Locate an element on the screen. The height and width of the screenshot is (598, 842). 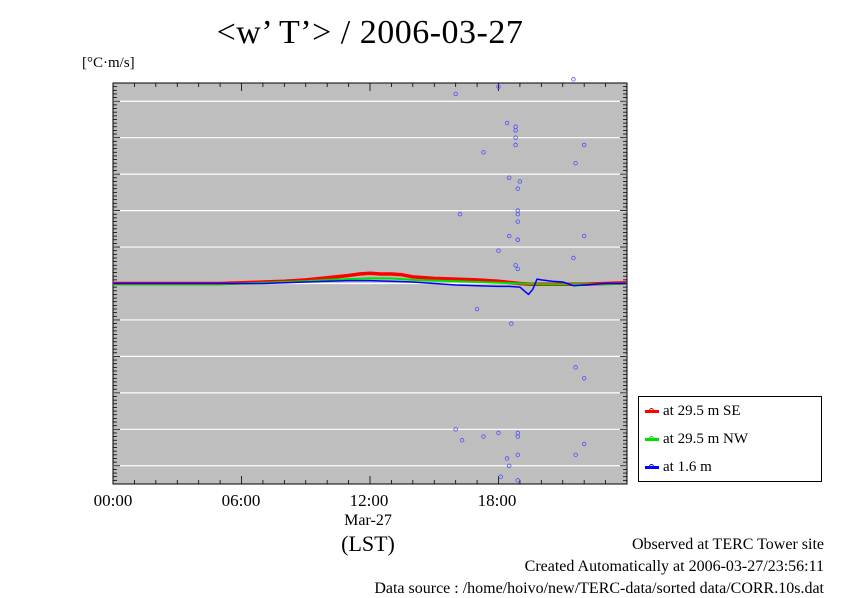
legend-item-29-5m-se: at 29.5 m SE is located at coordinates (693, 411).